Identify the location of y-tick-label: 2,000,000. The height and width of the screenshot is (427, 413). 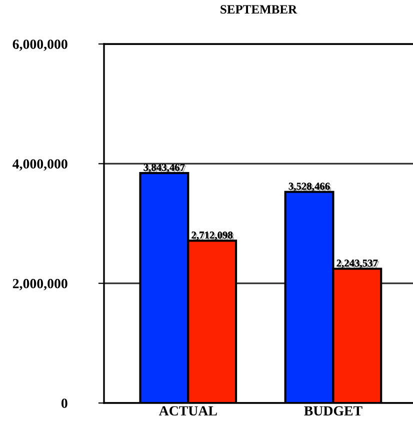
(40, 284).